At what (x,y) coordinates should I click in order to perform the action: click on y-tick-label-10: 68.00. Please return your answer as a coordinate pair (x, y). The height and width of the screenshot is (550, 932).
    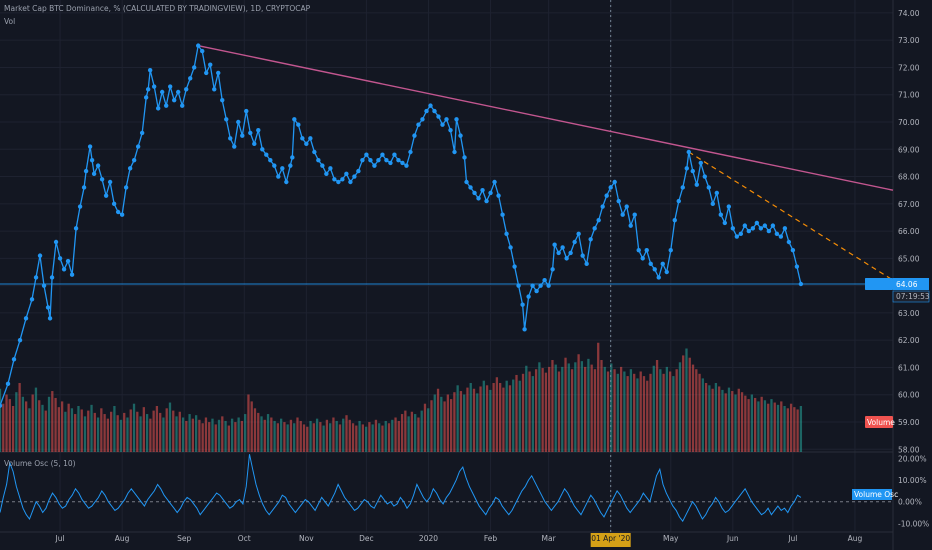
    Looking at the image, I should click on (909, 177).